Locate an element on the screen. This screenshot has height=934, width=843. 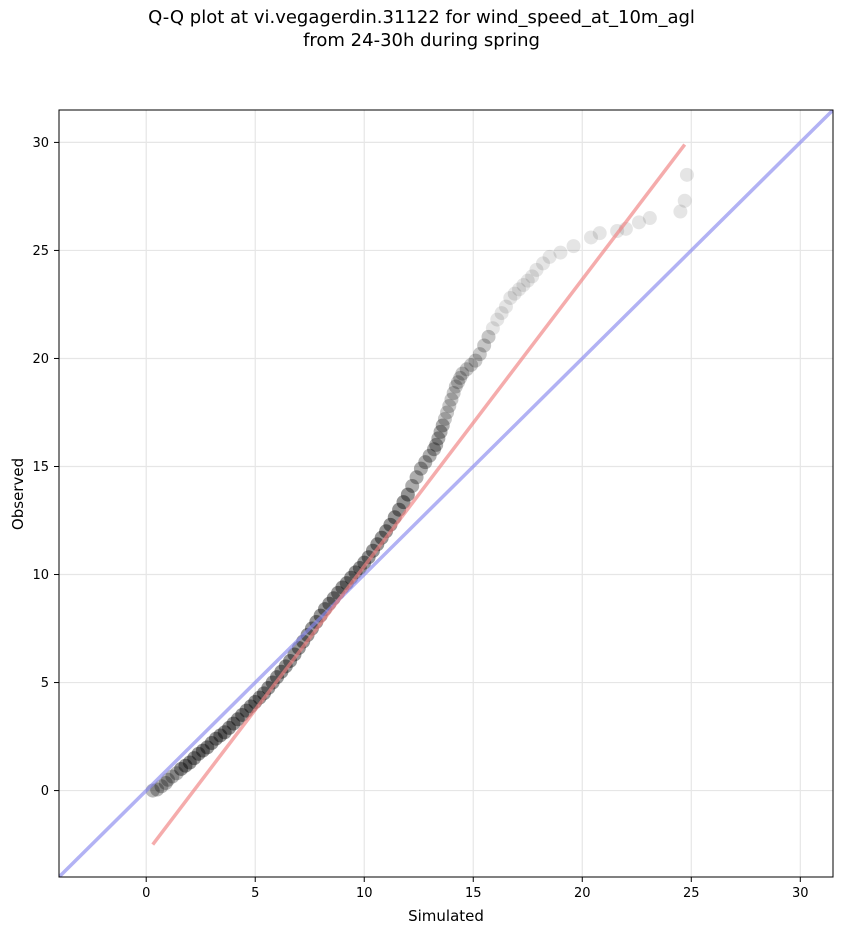
x-tick-label: 15 is located at coordinates (473, 893).